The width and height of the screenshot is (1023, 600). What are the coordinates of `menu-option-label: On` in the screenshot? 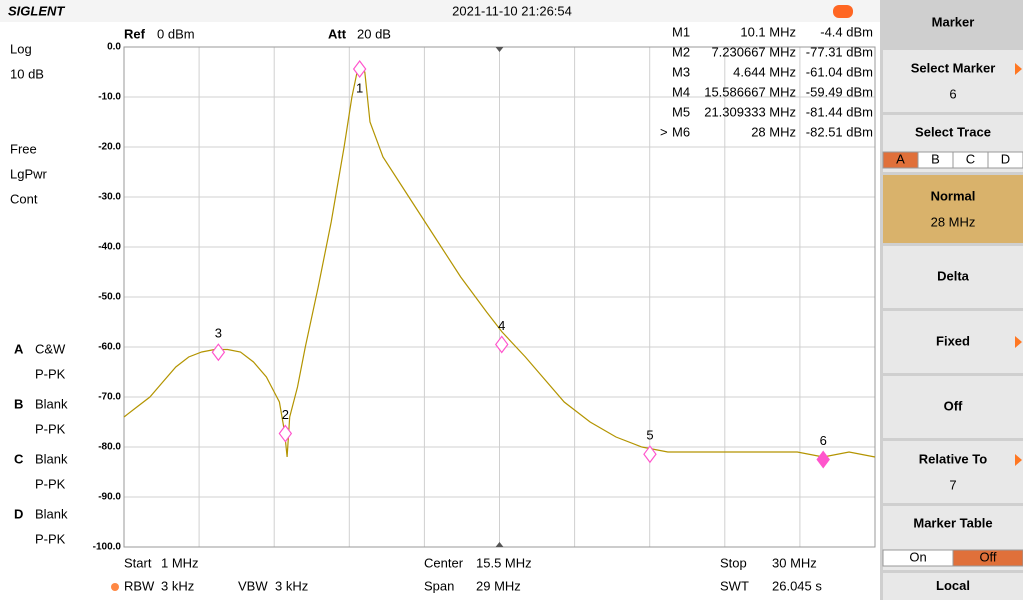 It's located at (917, 556).